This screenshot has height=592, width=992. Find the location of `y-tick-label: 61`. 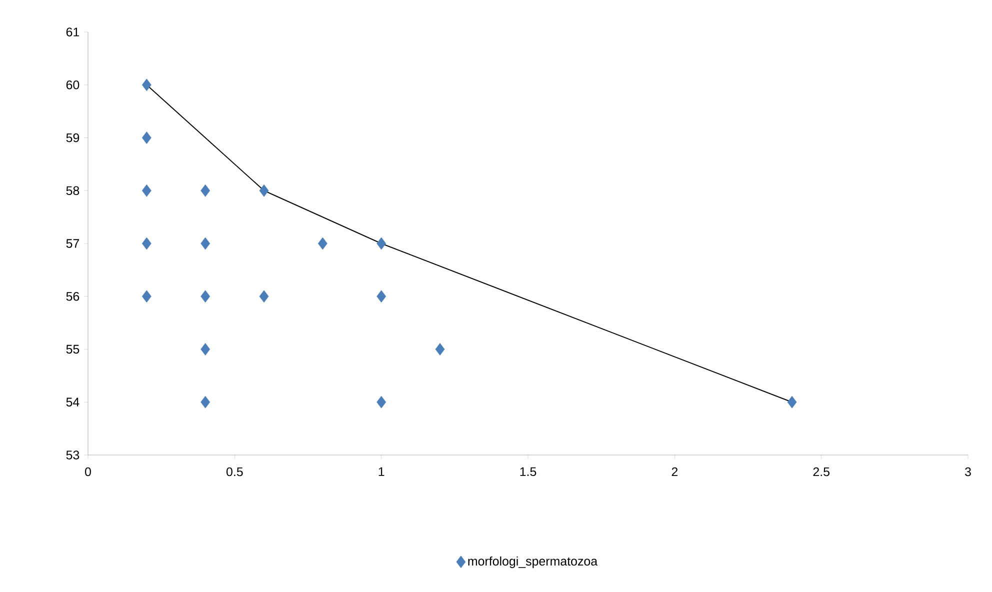

y-tick-label: 61 is located at coordinates (73, 32).